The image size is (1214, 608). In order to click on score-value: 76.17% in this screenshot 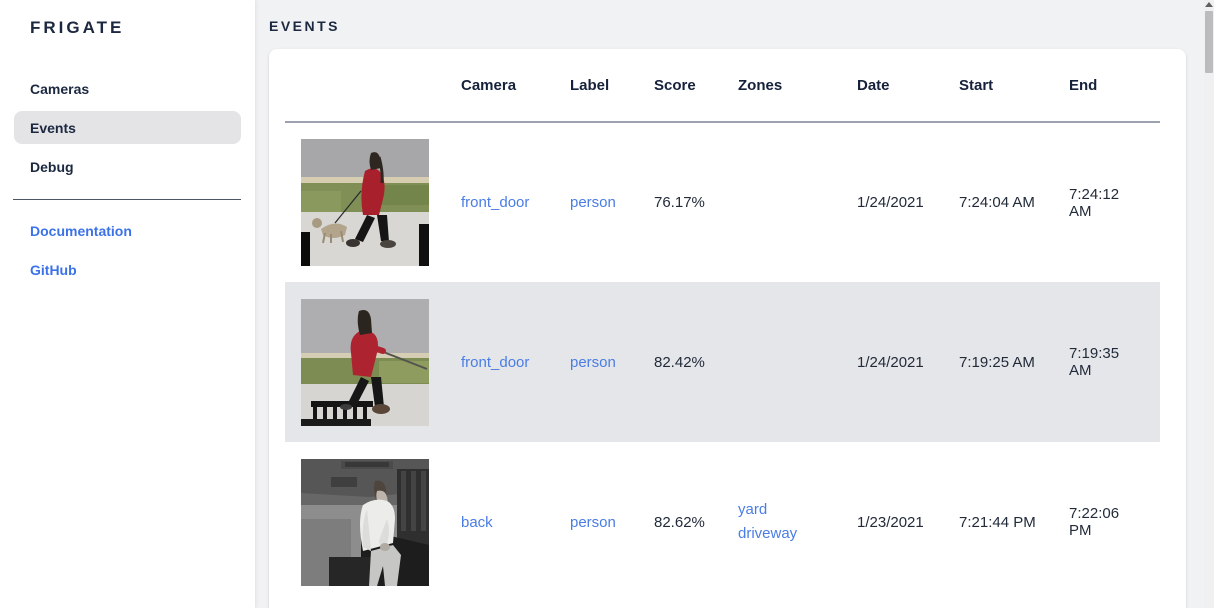, I will do `click(679, 202)`.